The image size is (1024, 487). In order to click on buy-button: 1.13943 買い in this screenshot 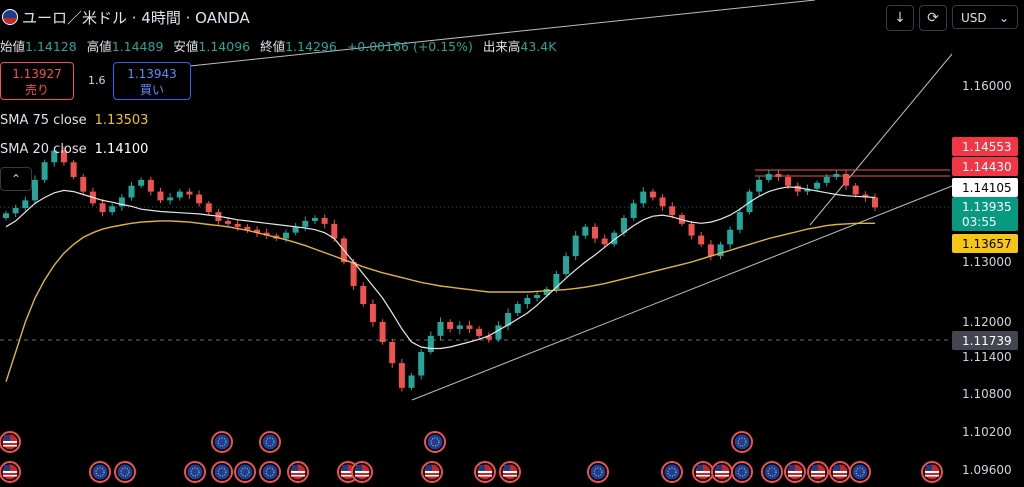, I will do `click(152, 81)`.